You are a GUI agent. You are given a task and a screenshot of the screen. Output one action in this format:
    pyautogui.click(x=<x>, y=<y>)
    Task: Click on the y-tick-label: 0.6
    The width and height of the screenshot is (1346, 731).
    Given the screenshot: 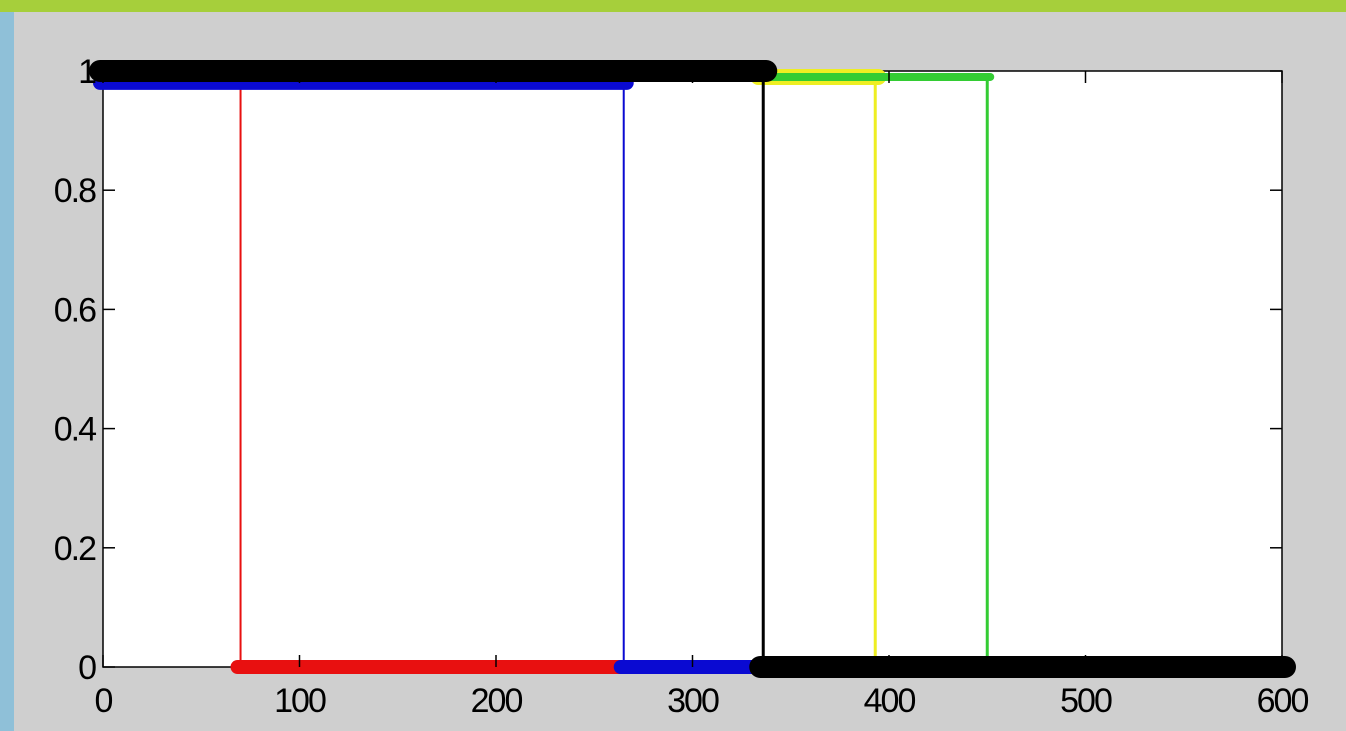 What is the action you would take?
    pyautogui.click(x=75, y=310)
    